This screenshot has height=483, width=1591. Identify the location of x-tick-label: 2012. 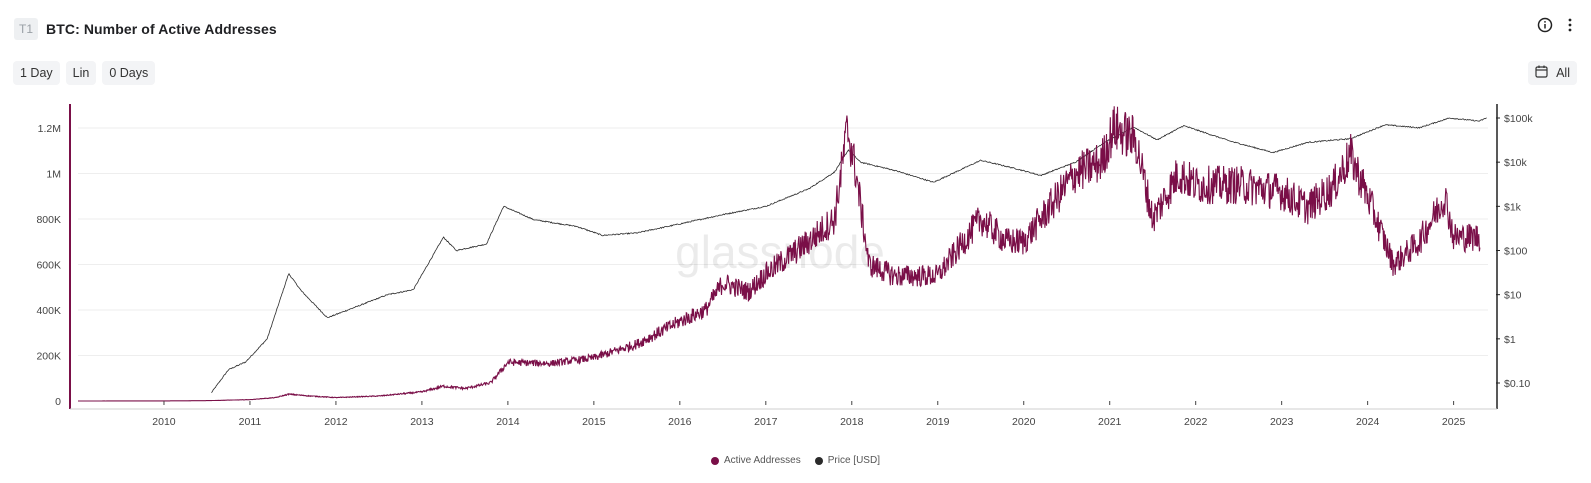
(336, 422).